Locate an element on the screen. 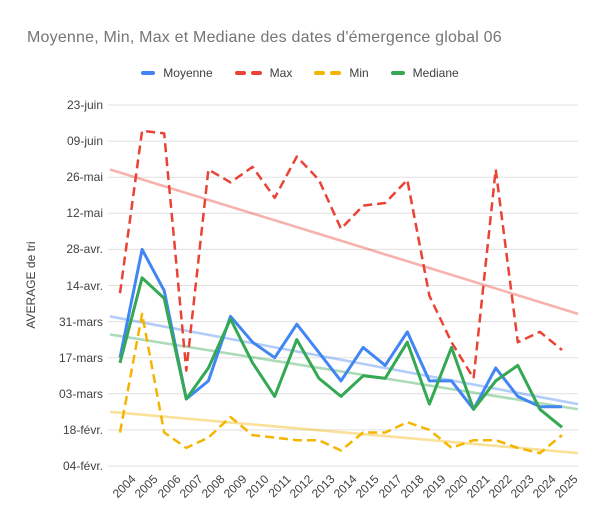 The image size is (600, 525). legend-label-mediane: Mediane is located at coordinates (435, 73).